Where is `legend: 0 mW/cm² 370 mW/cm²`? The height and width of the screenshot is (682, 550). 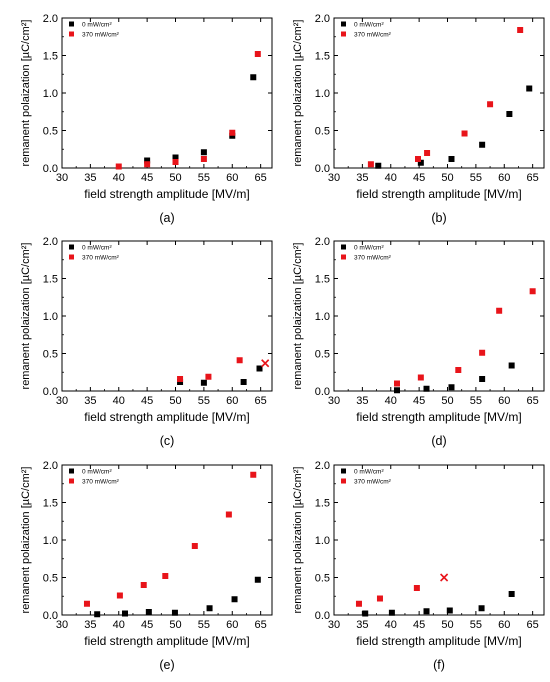 legend: 0 mW/cm² 370 mW/cm² is located at coordinates (94, 252).